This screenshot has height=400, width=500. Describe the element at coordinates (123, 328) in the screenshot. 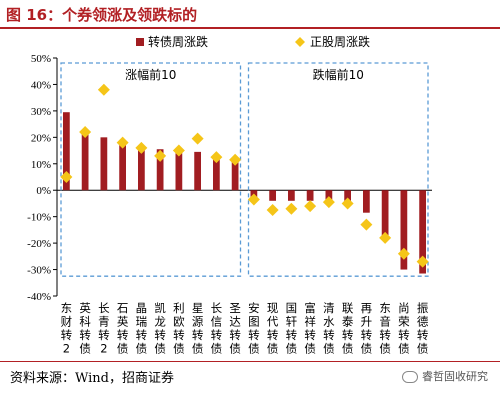

I see `x-tick-label: 石英转债` at that location.